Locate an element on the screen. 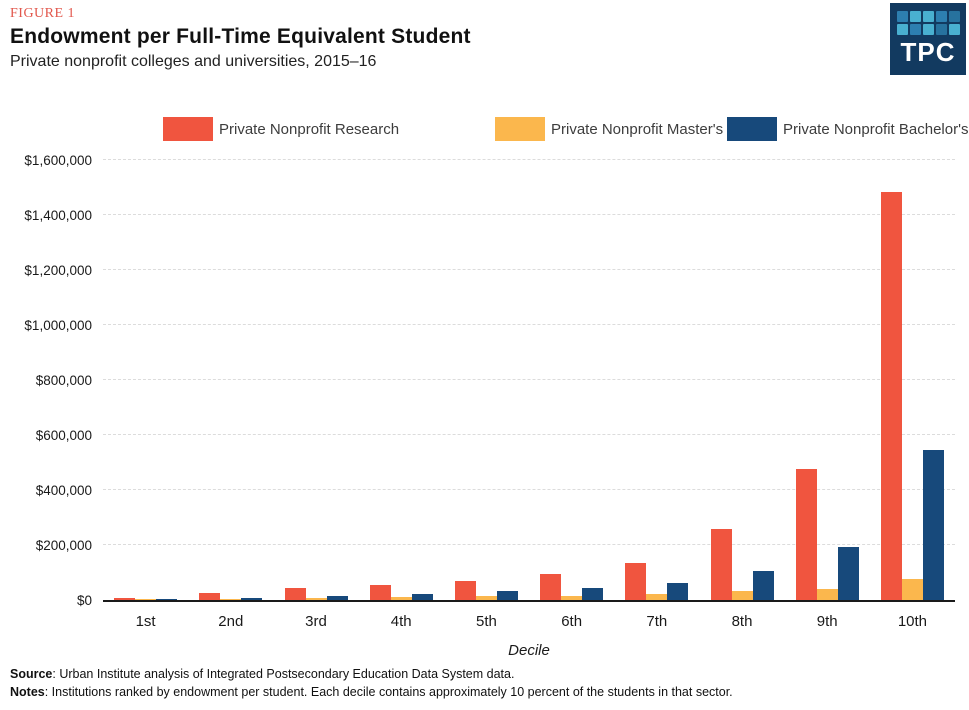 The width and height of the screenshot is (969, 710). legend-item: Private Nonprofit Master's is located at coordinates (609, 129).